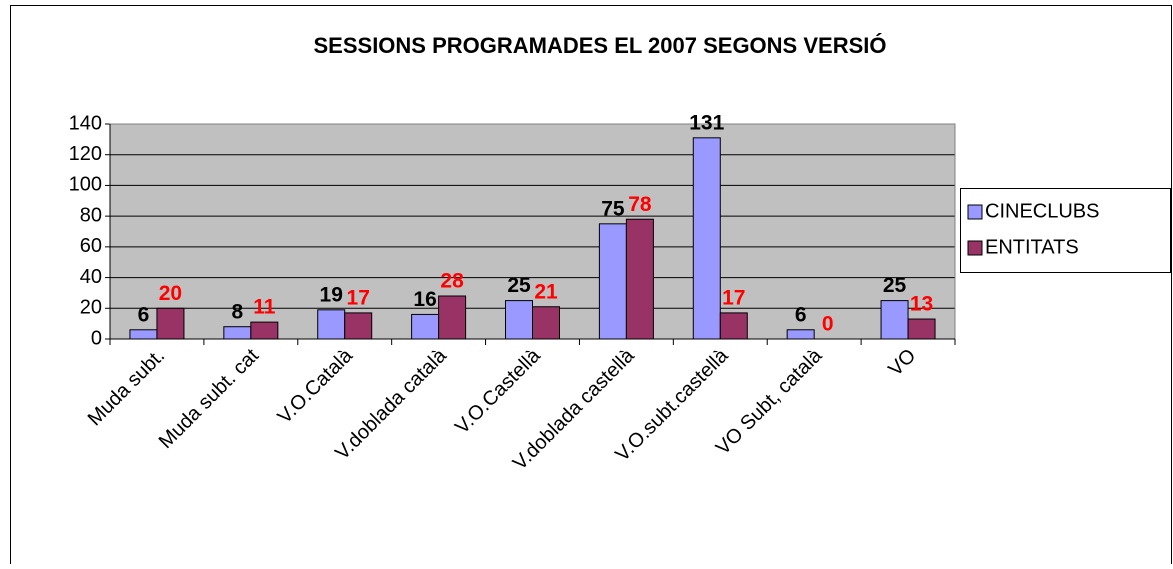 Image resolution: width=1173 pixels, height=569 pixels. Describe the element at coordinates (1042, 211) in the screenshot. I see `legend-label: CINECLUBS` at that location.